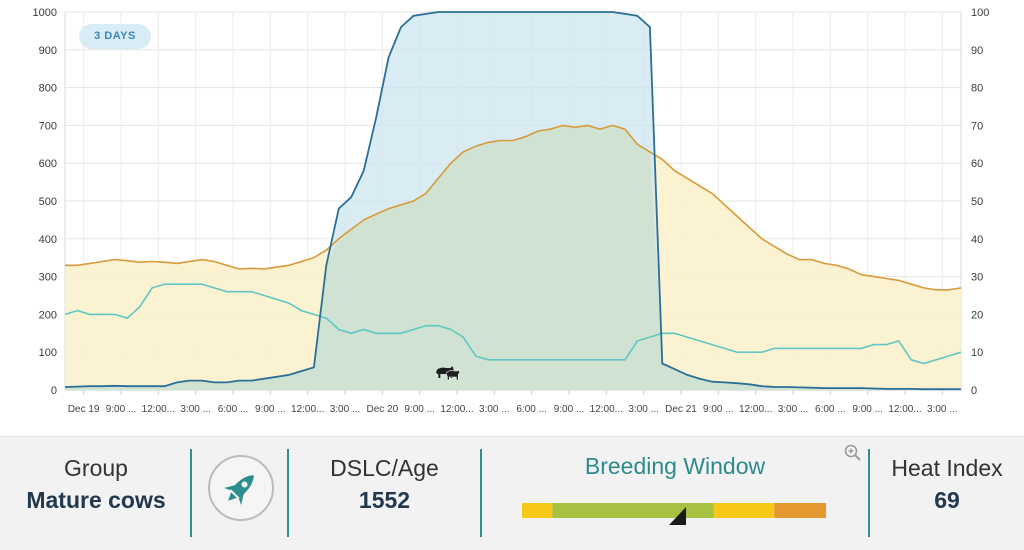 The width and height of the screenshot is (1024, 550). I want to click on breeding-window-label: Breeding Window, so click(675, 466).